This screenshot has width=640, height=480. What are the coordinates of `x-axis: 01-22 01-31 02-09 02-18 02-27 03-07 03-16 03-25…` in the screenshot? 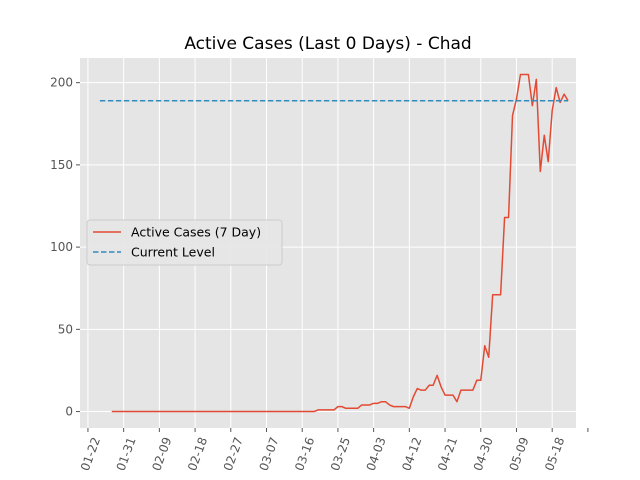 It's located at (333, 450).